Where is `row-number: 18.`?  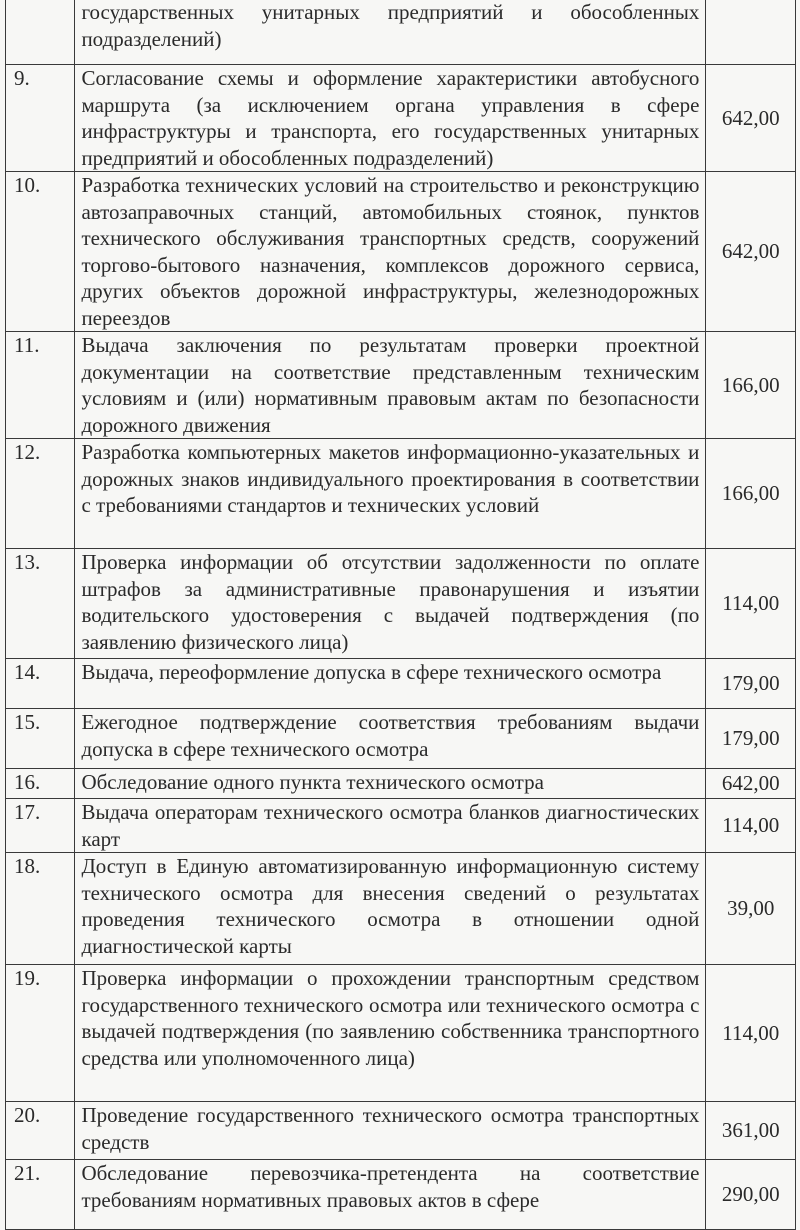
row-number: 18. is located at coordinates (40, 908).